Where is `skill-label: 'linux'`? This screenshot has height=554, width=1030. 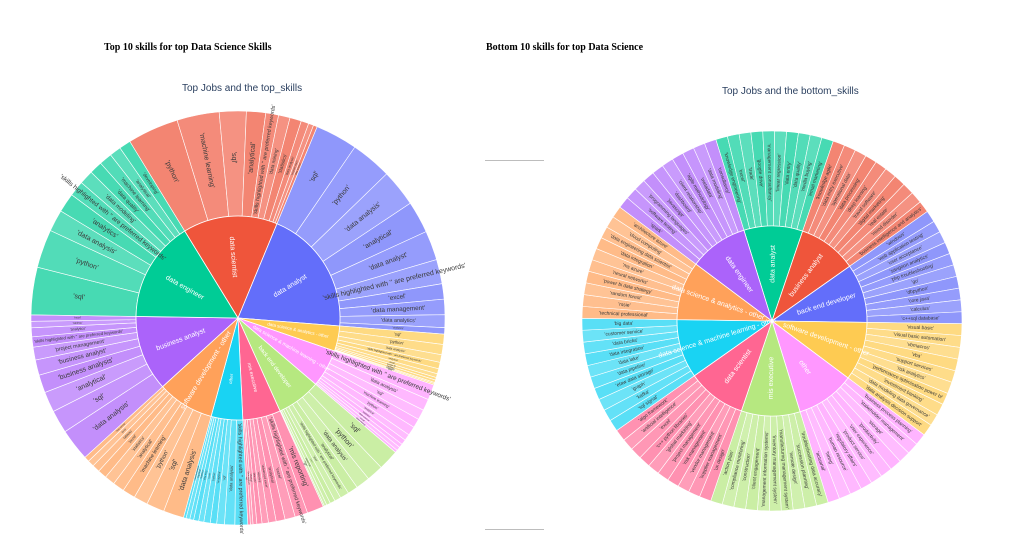
skill-label: 'linux' is located at coordinates (305, 464).